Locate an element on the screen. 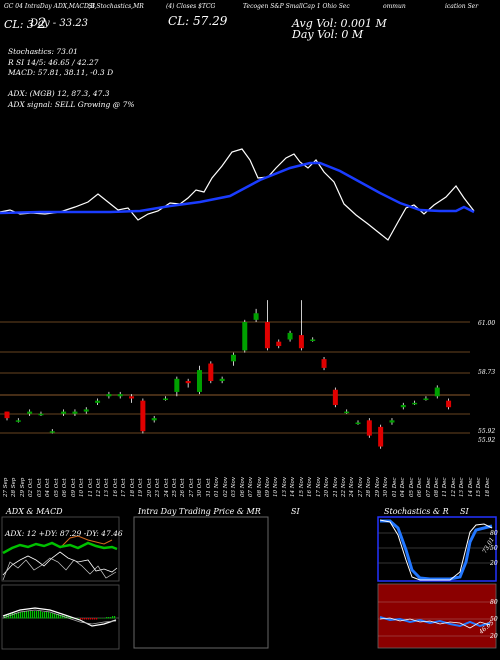  date-tick-label: 15 Nov is located at coordinates (301, 487).